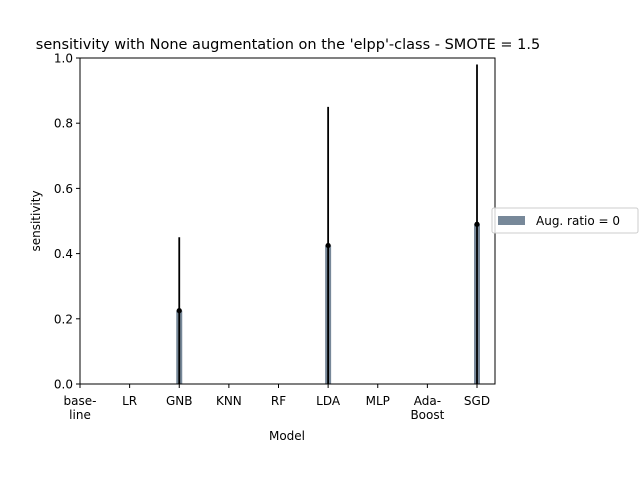 The image size is (640, 480). What do you see at coordinates (427, 408) in the screenshot?
I see `x-tick-label: Ada-Boost` at bounding box center [427, 408].